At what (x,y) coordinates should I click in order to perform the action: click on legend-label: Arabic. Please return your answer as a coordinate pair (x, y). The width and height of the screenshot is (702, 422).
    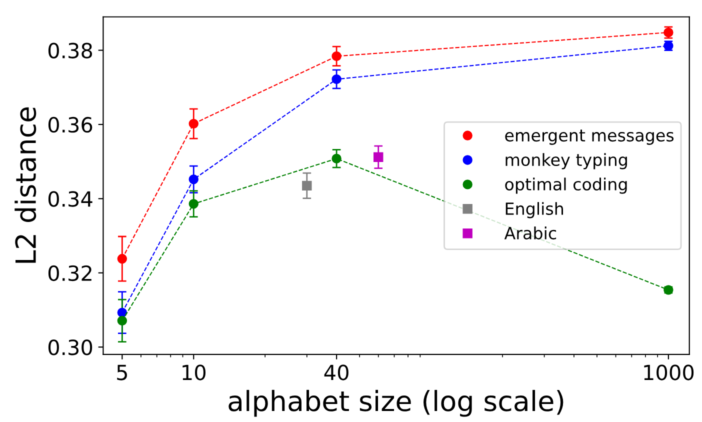
    Looking at the image, I should click on (530, 233).